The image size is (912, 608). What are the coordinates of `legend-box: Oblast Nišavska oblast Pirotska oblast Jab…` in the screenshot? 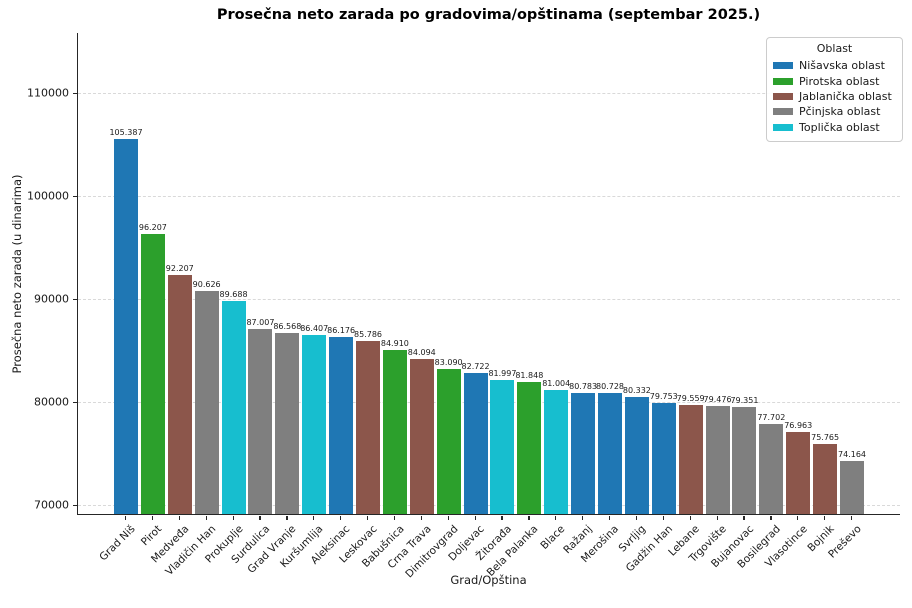 It's located at (834, 89).